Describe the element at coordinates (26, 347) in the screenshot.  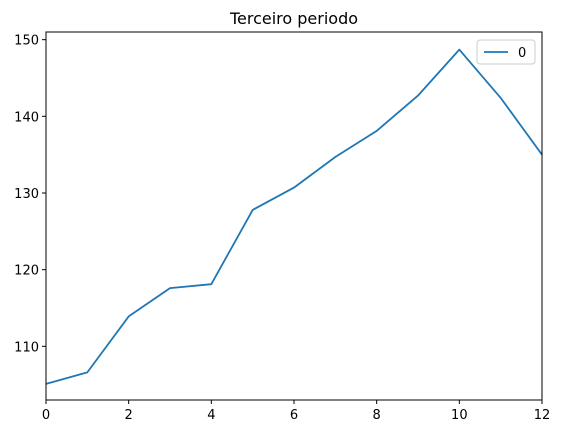
I see `y-tick-label-0: 110` at that location.